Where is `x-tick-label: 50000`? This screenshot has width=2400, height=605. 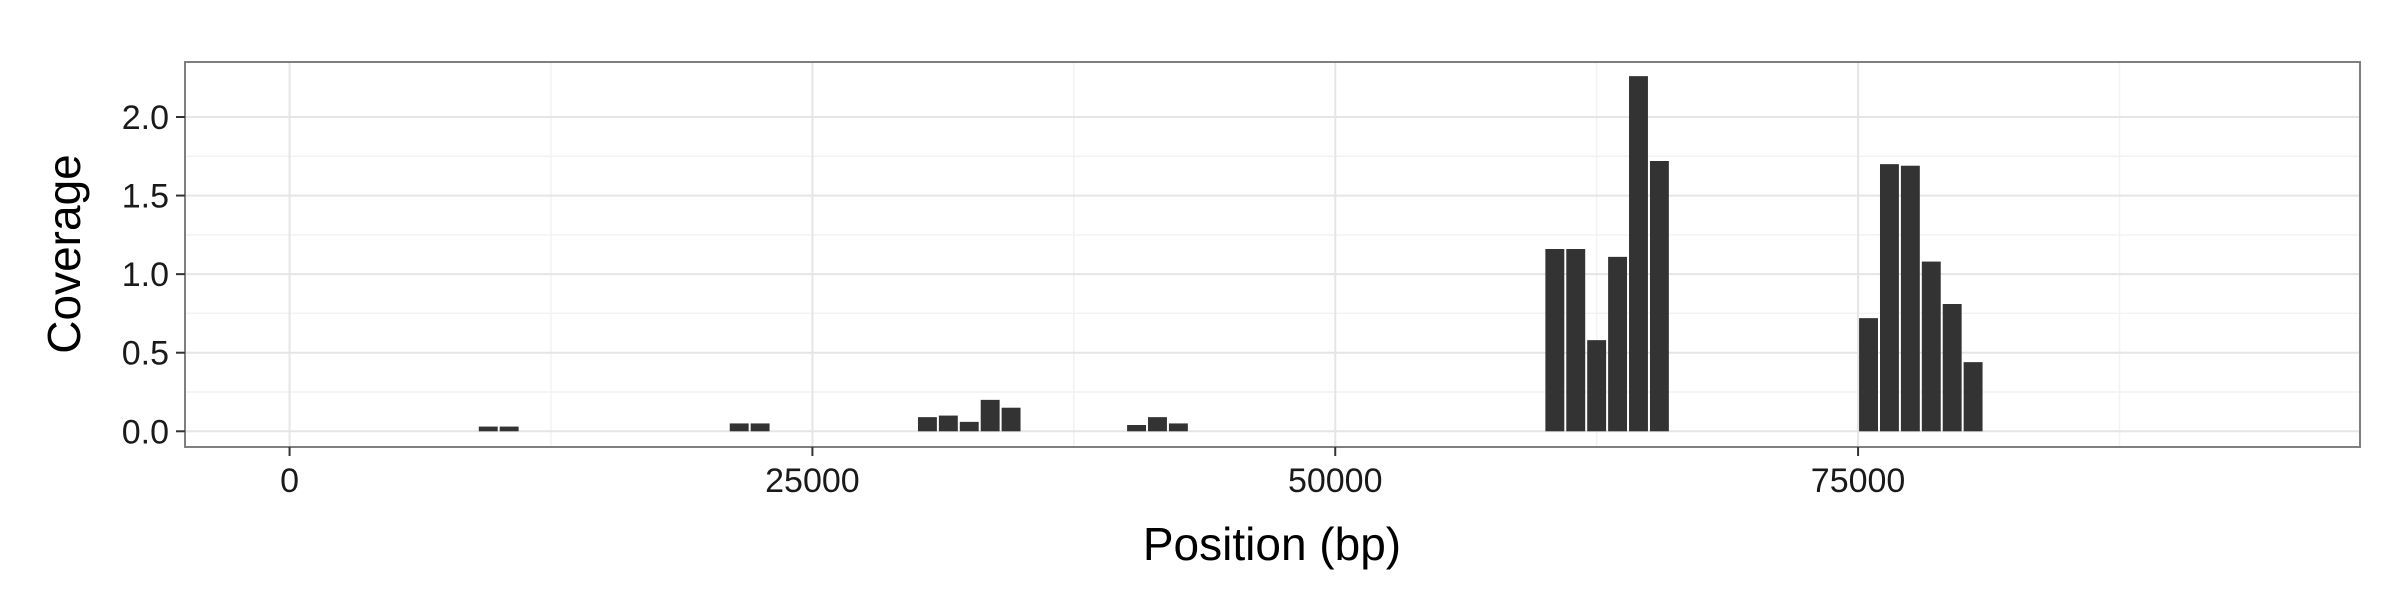
x-tick-label: 50000 is located at coordinates (1335, 481).